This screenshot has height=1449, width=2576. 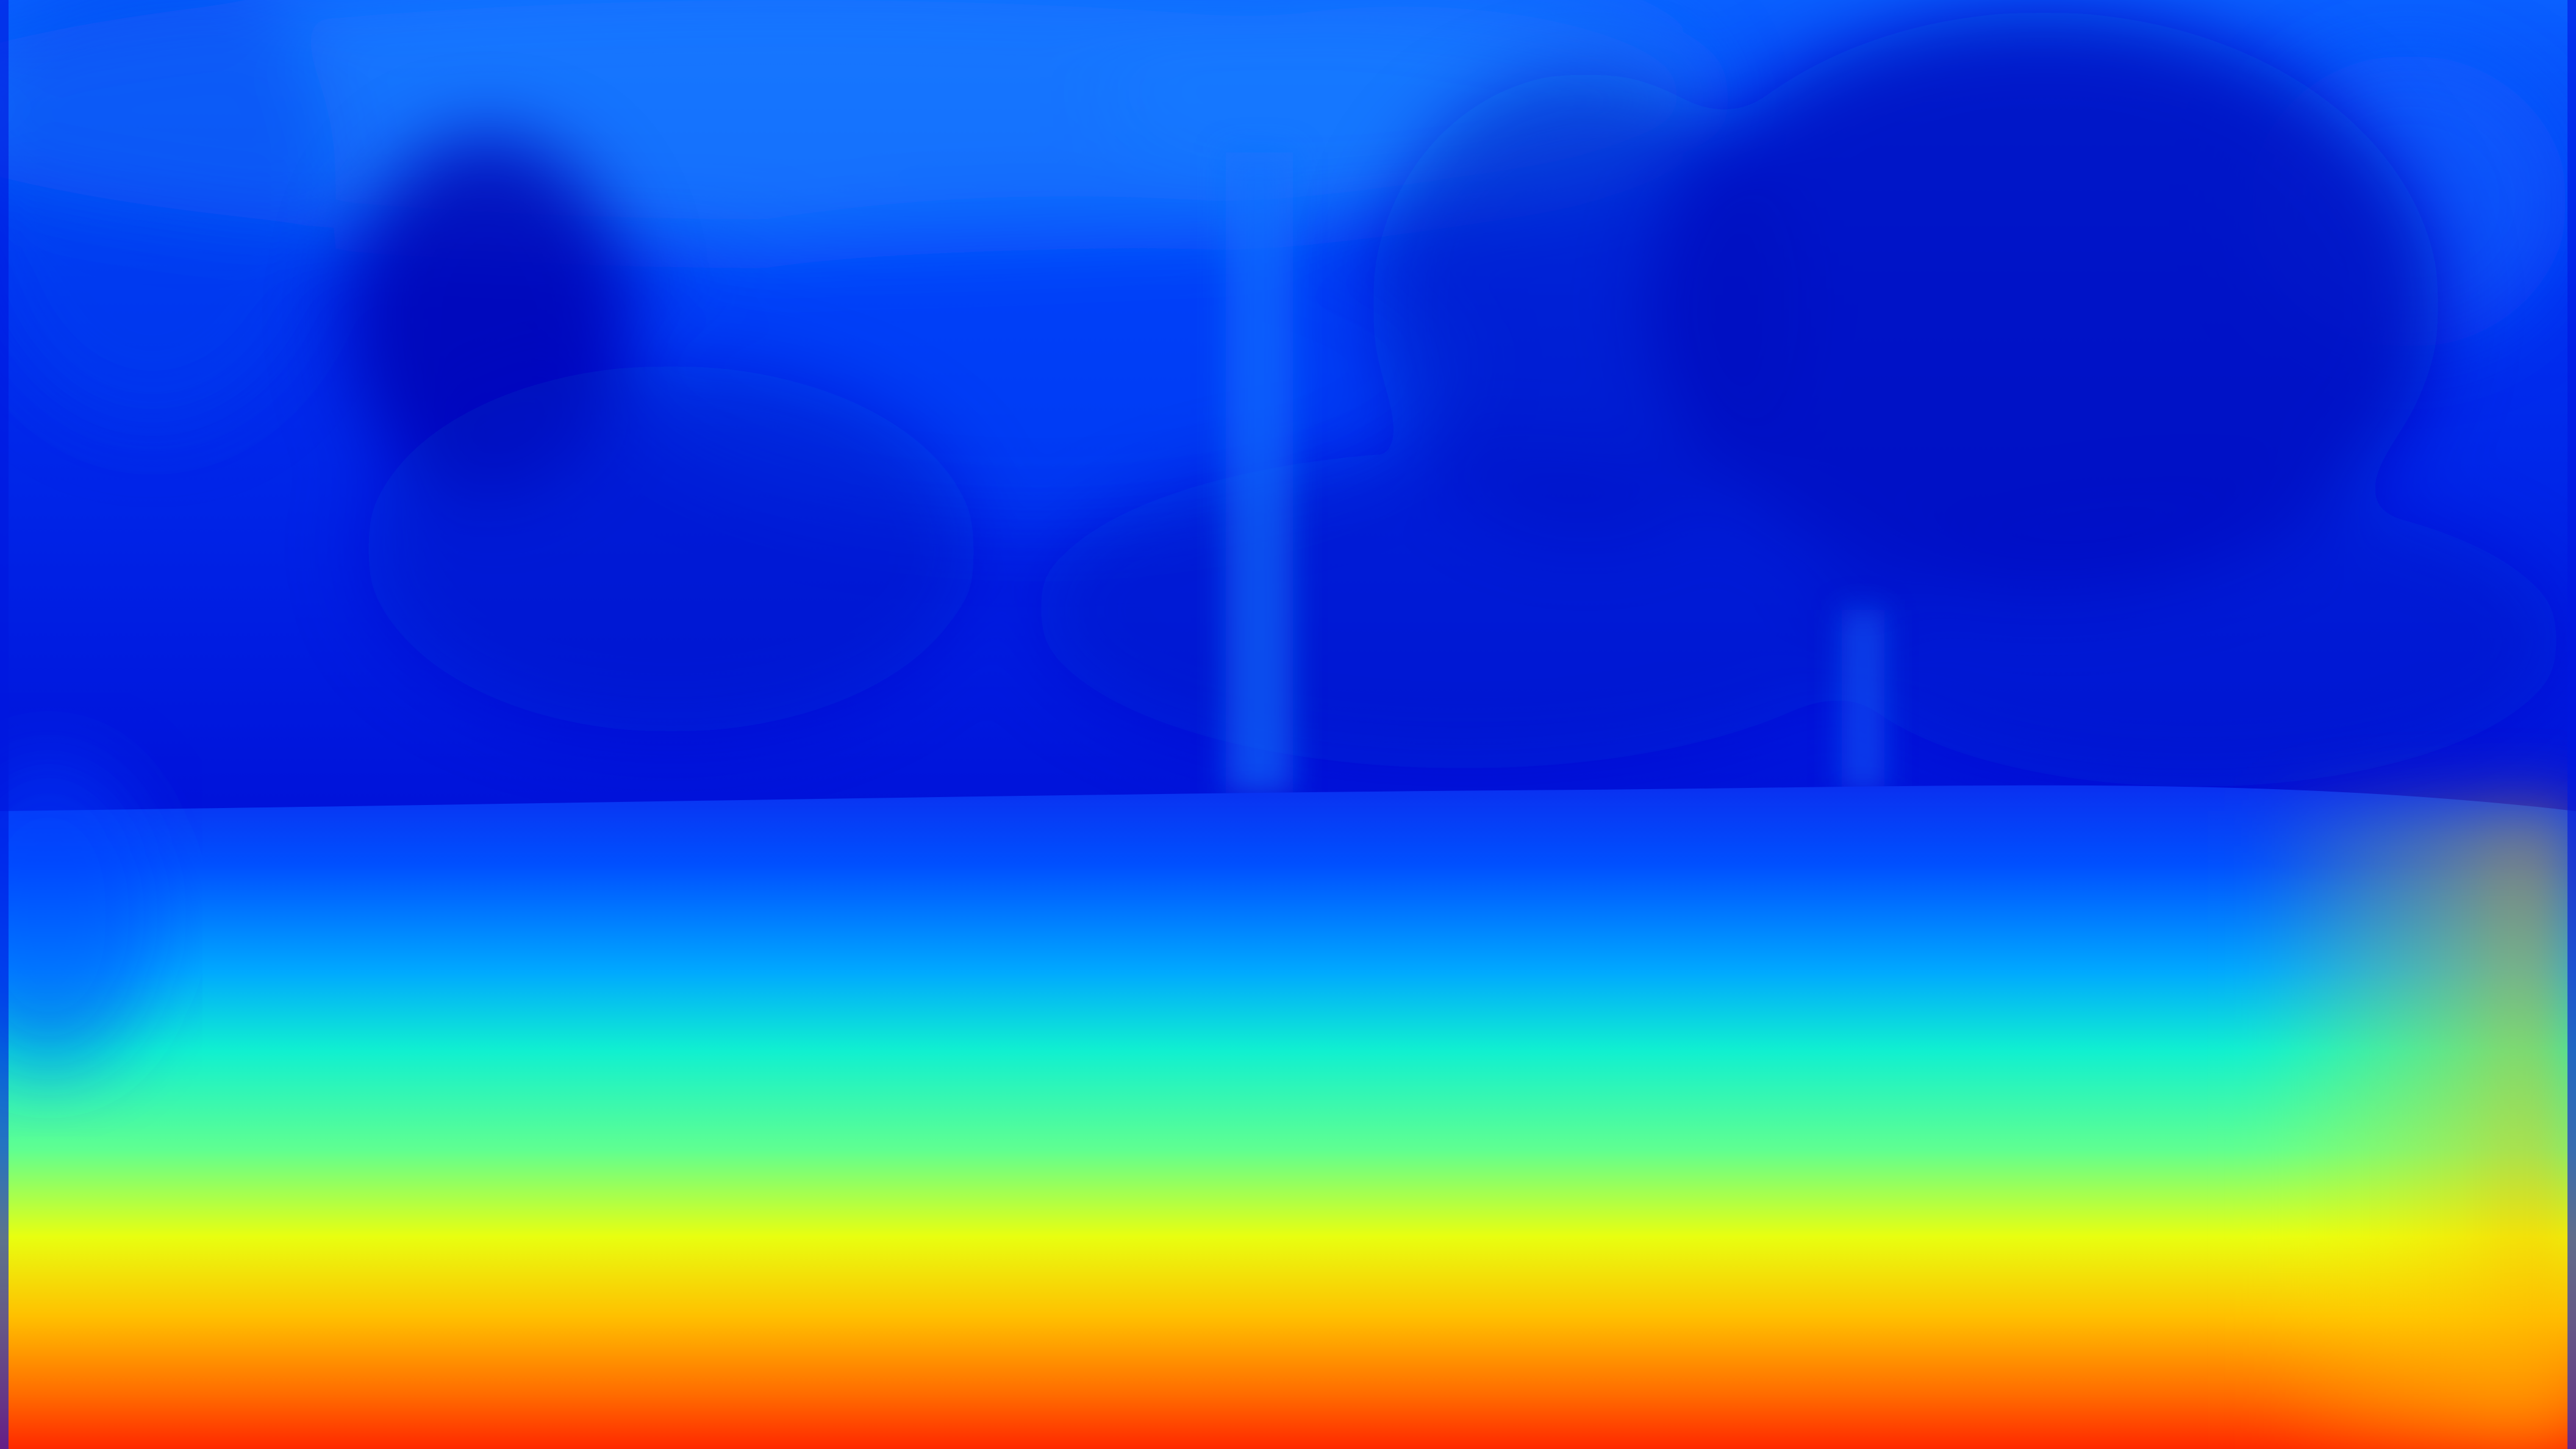 I want to click on ground-right-warm, so click(x=2416, y=1130).